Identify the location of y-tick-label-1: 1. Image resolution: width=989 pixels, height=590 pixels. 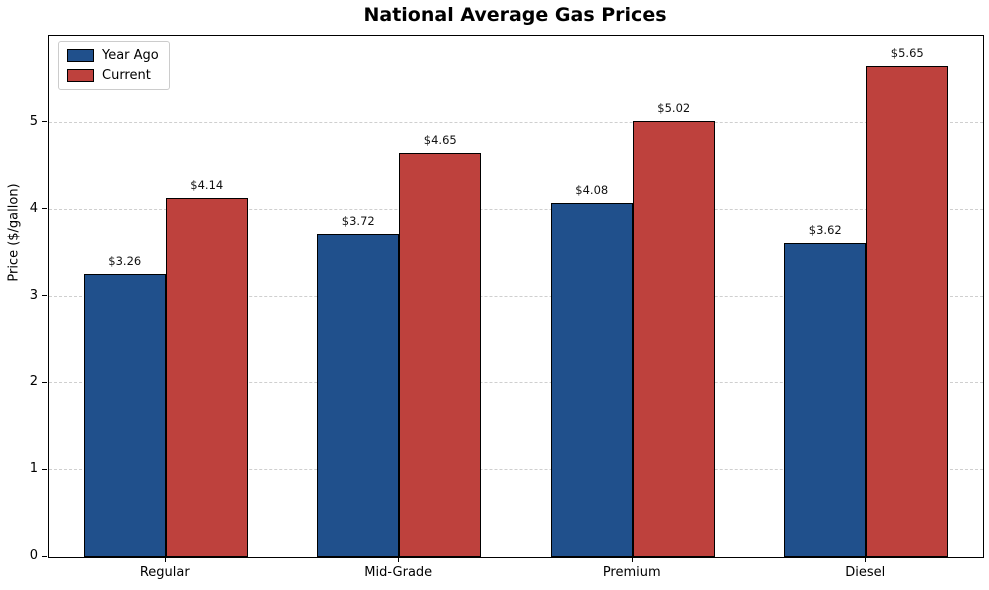
(33, 469).